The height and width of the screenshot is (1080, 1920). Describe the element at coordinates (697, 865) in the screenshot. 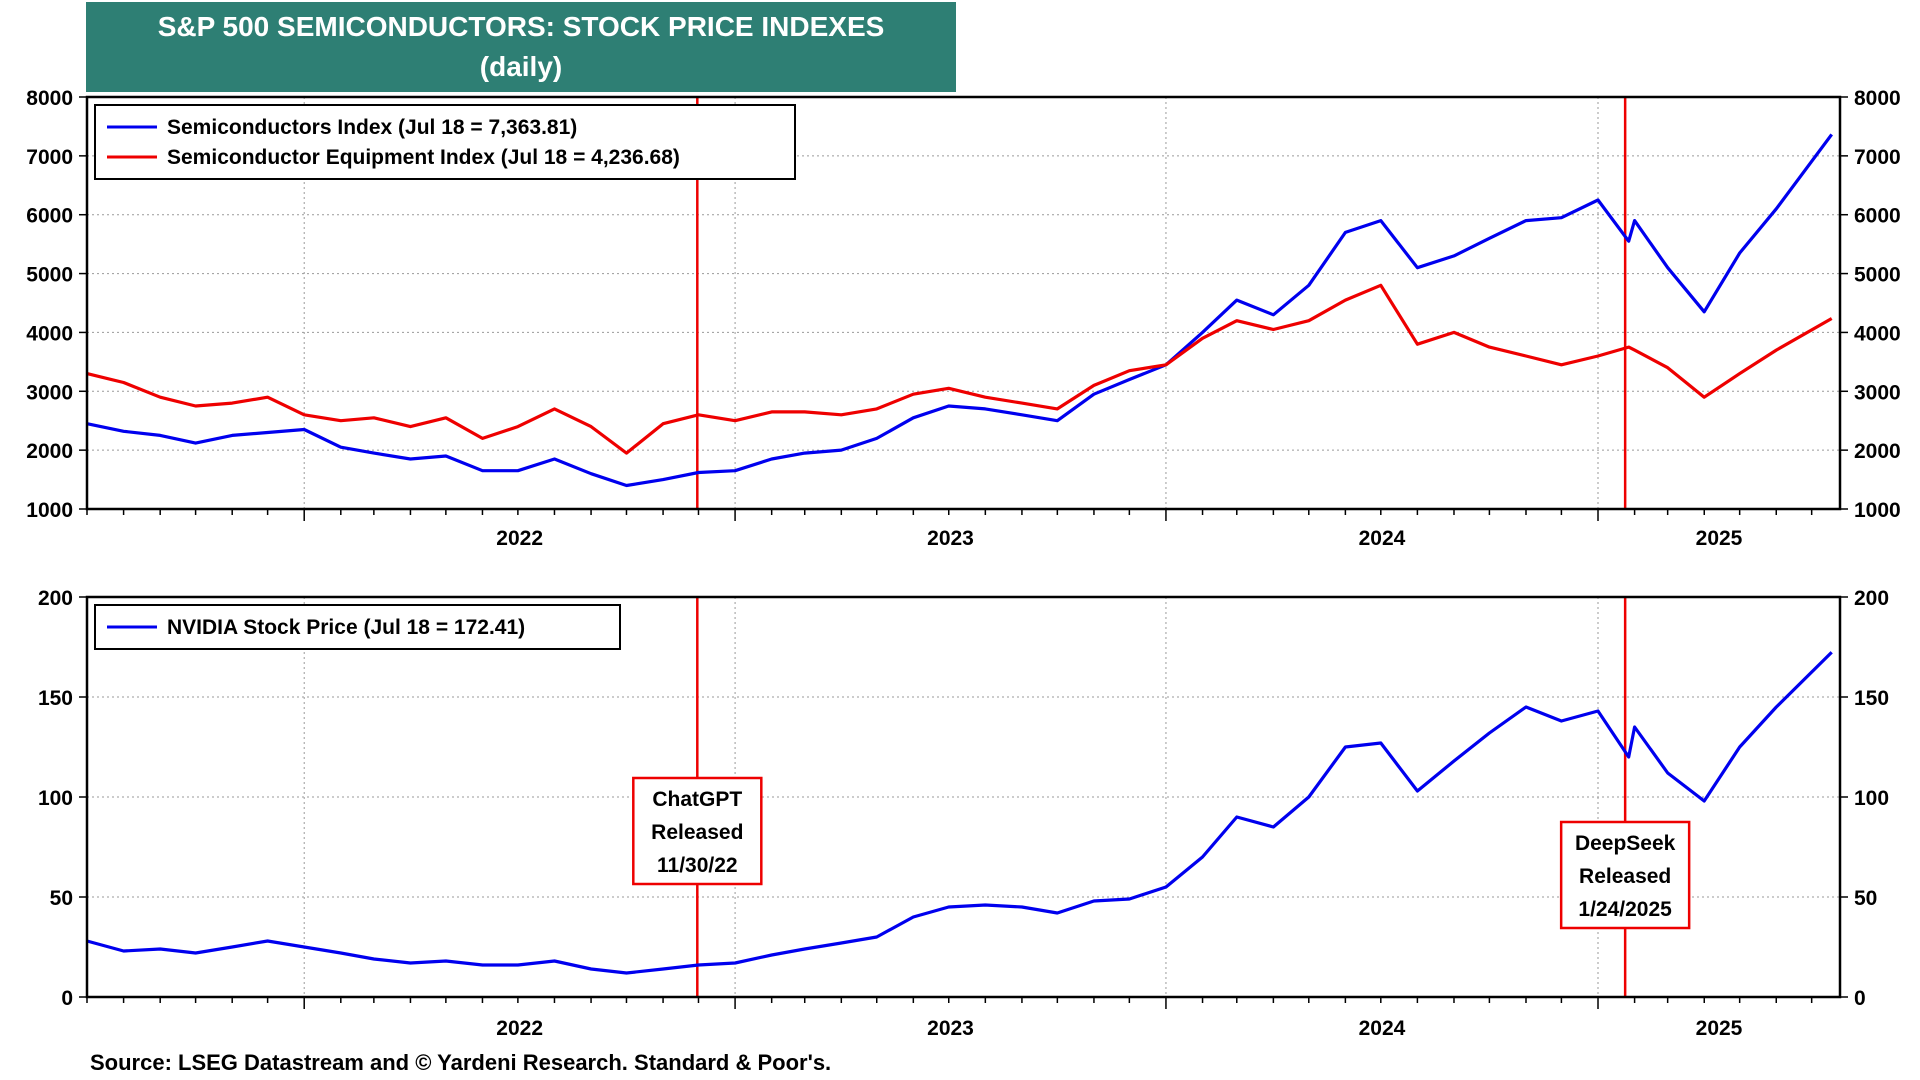

I see `event-annotation-text: 11/30/22` at that location.